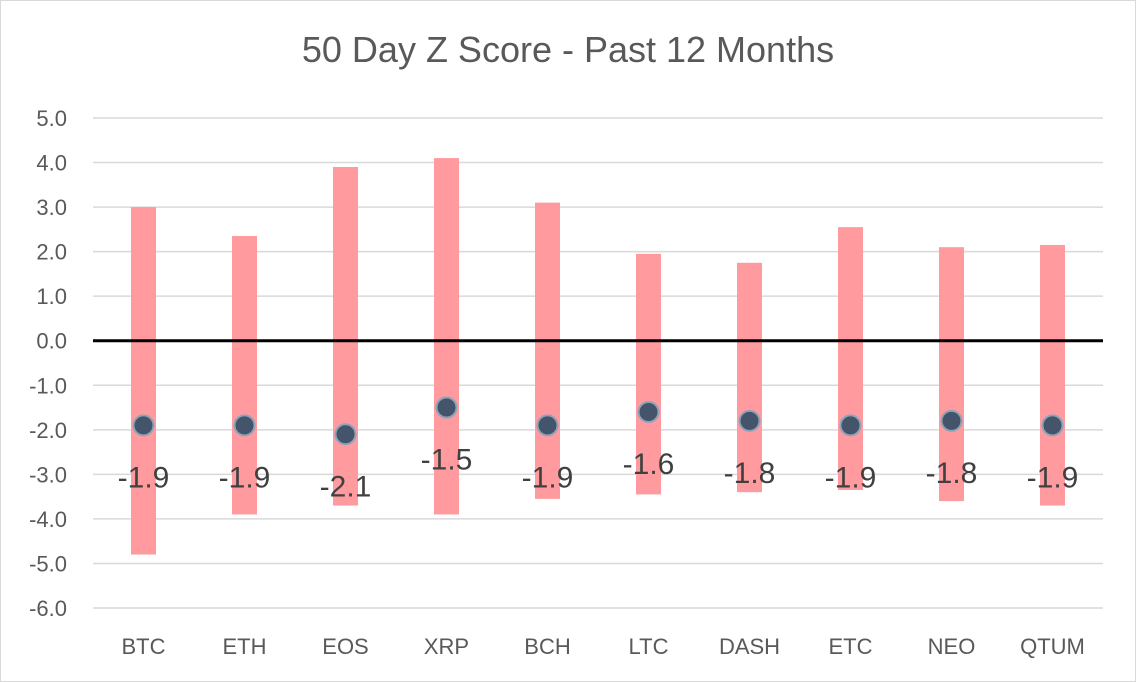 The width and height of the screenshot is (1136, 682). What do you see at coordinates (51, 252) in the screenshot?
I see `y-tick-label: 2.0` at bounding box center [51, 252].